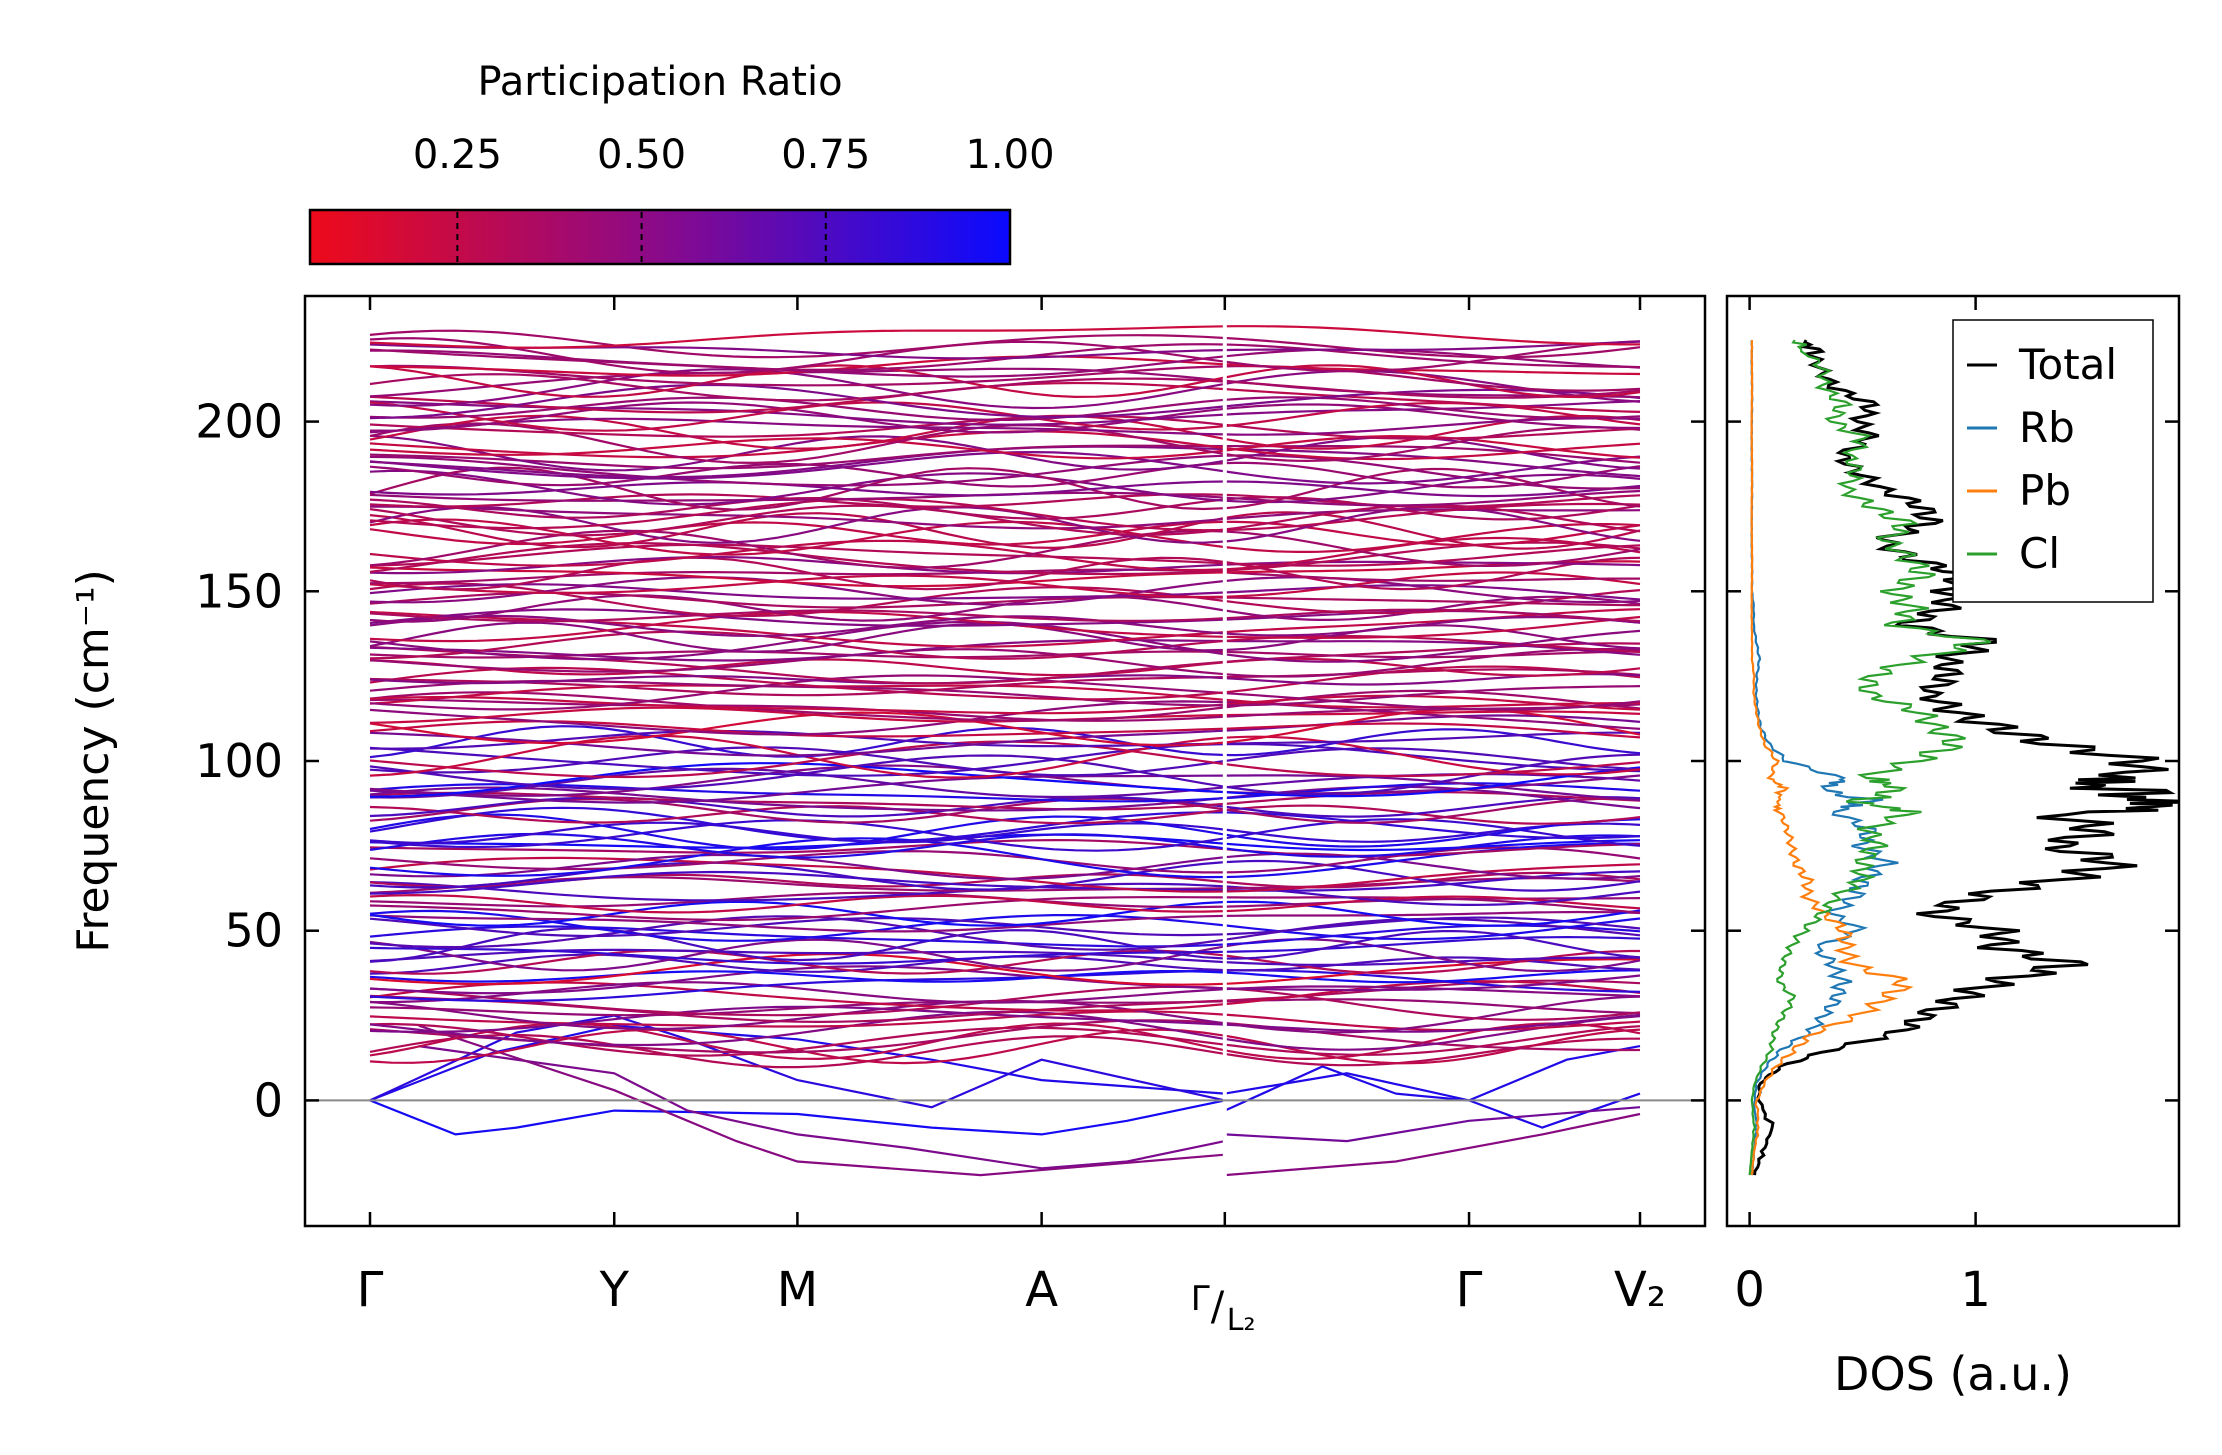 The height and width of the screenshot is (1455, 2222). I want to click on y-tick-label: 50, so click(253, 931).